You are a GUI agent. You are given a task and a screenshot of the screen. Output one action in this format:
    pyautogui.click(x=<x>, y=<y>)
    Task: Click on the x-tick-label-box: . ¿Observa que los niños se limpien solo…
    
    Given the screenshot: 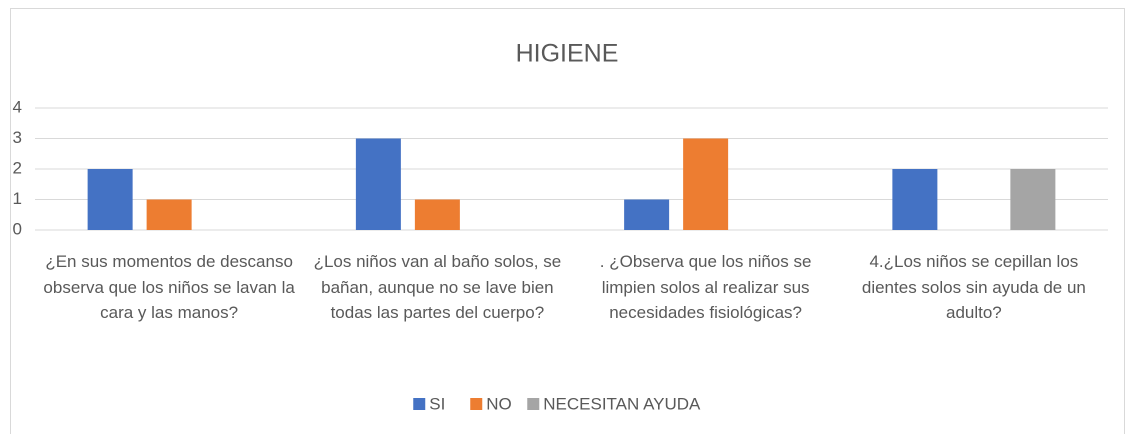 What is the action you would take?
    pyautogui.click(x=705, y=287)
    